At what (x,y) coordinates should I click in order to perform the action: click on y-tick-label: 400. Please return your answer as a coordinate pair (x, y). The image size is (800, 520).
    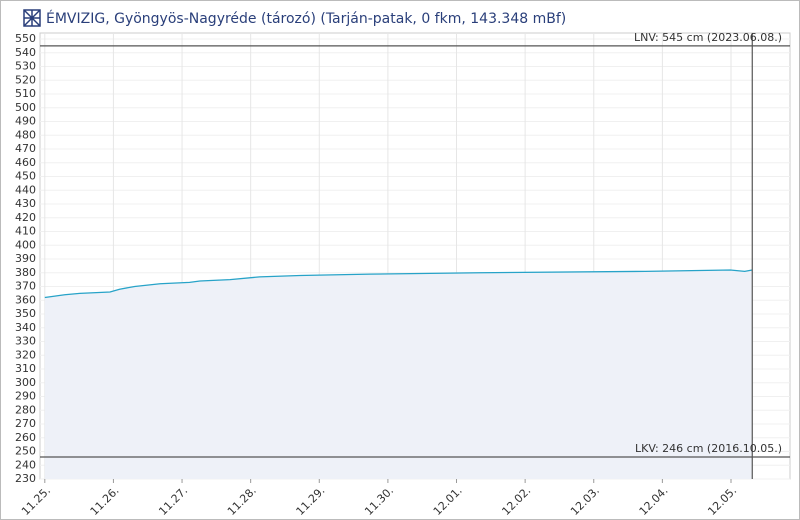
    Looking at the image, I should click on (25, 244).